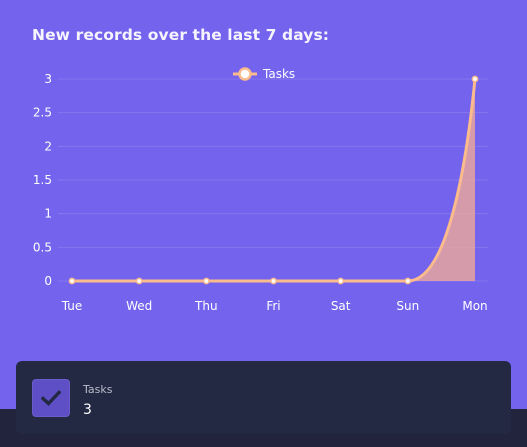 The image size is (527, 447). I want to click on y-tick-label: 0, so click(48, 281).